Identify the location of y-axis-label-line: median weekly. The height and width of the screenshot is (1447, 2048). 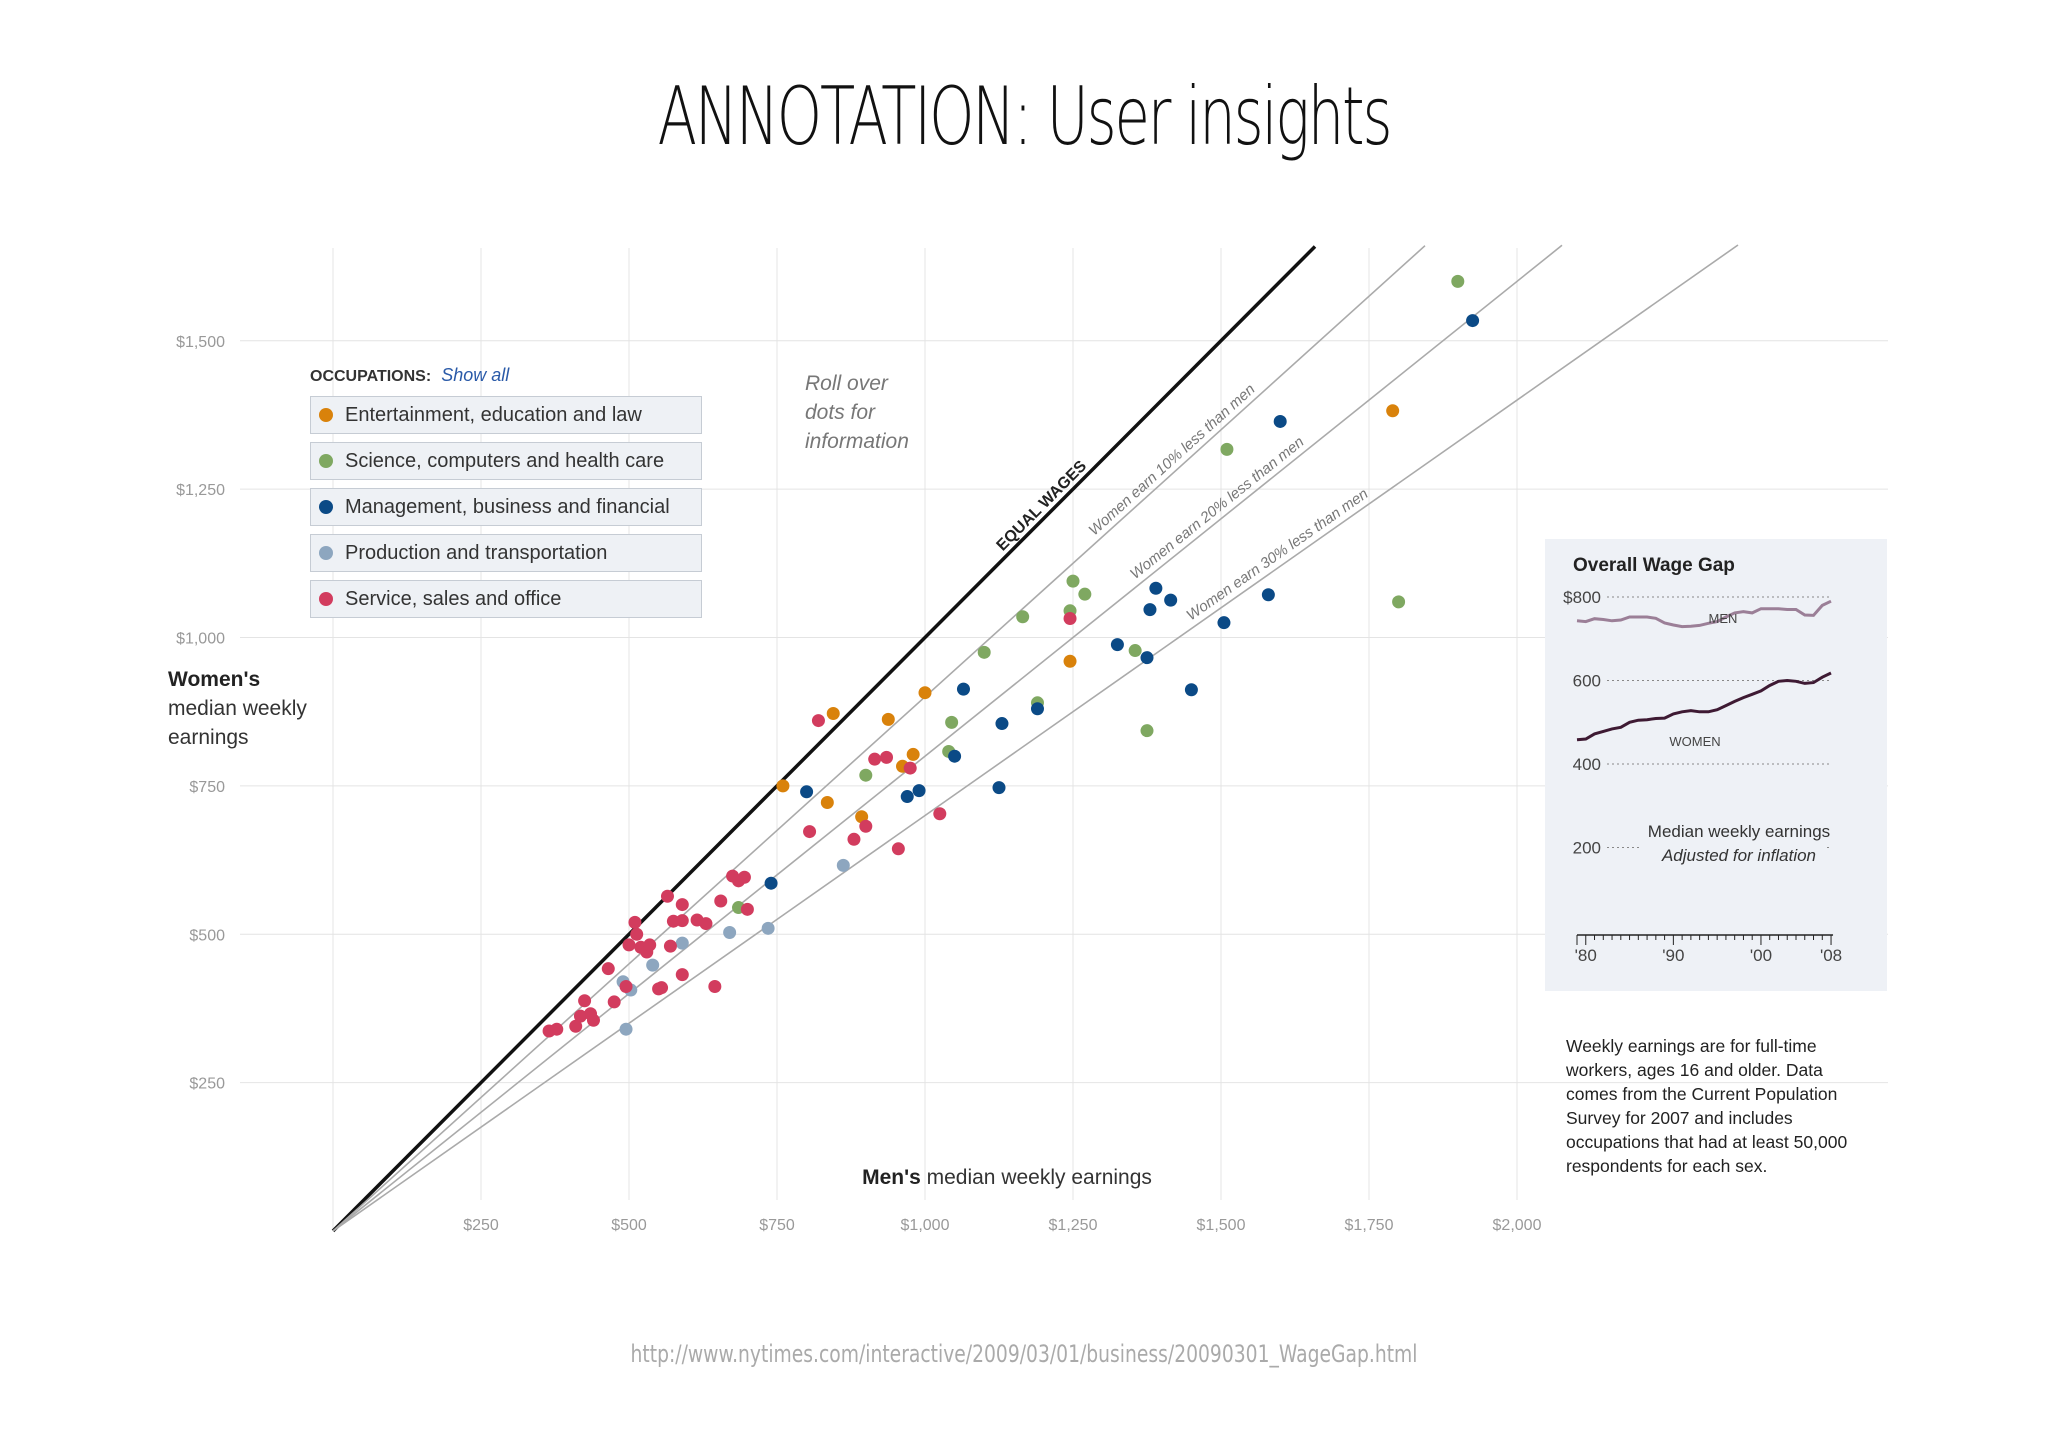
(237, 708).